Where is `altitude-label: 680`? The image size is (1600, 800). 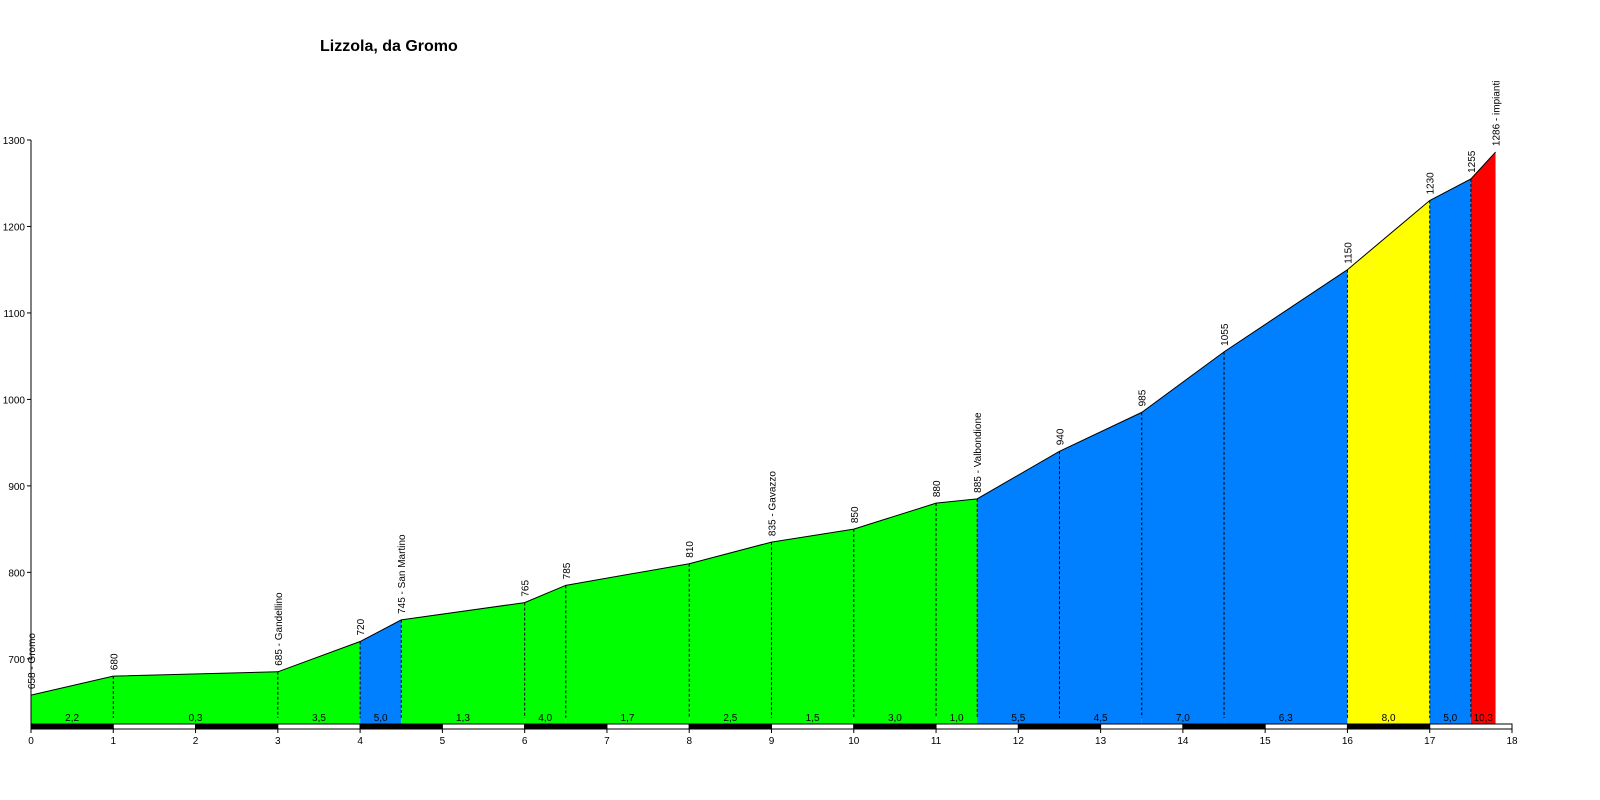 altitude-label: 680 is located at coordinates (114, 661).